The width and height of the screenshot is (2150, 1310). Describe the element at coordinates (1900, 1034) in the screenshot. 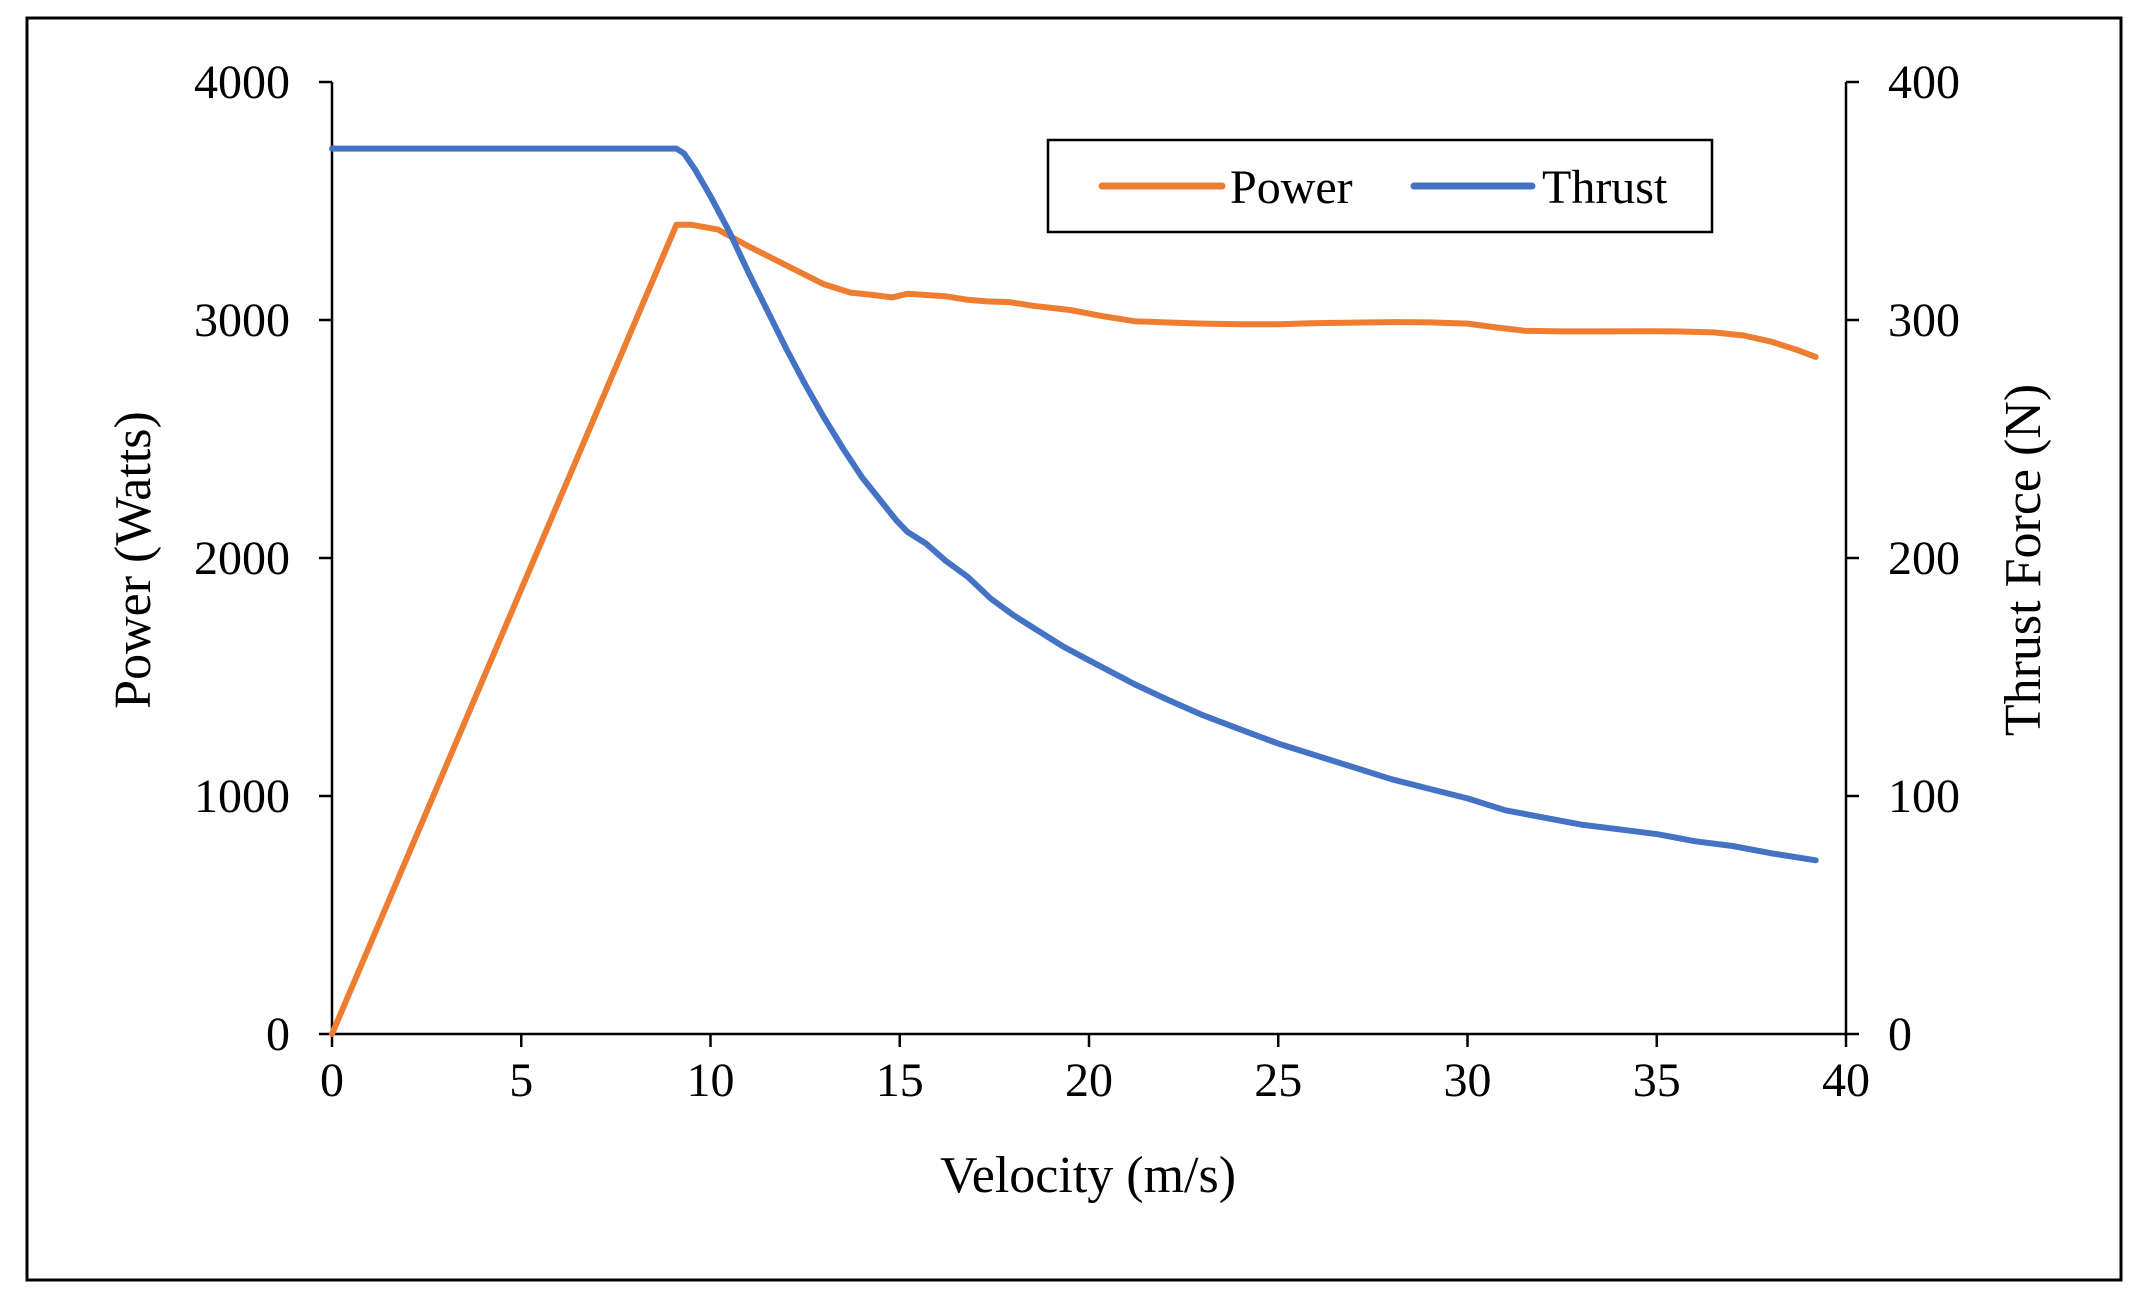

I see `y2-tick-label: 0` at that location.